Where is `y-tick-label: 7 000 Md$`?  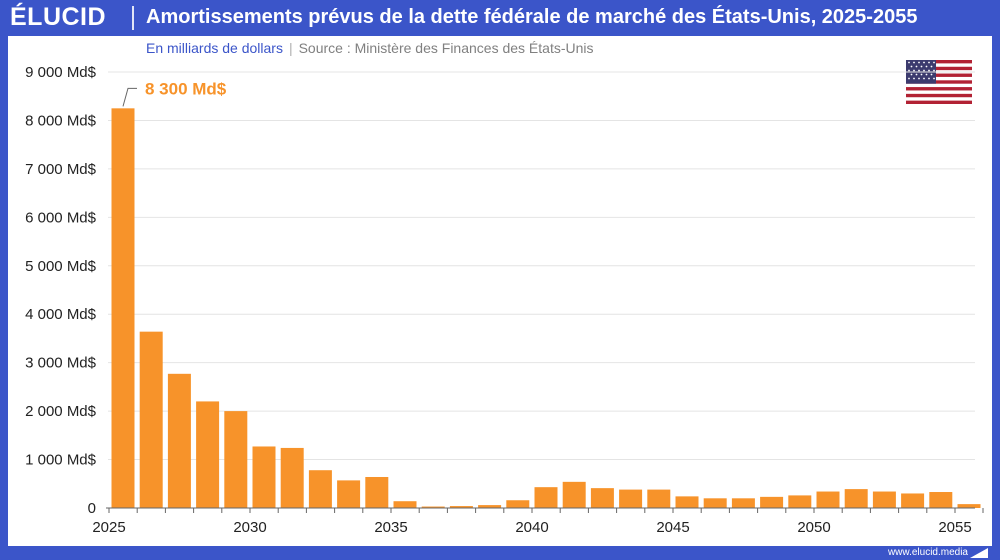
y-tick-label: 7 000 Md$ is located at coordinates (61, 169).